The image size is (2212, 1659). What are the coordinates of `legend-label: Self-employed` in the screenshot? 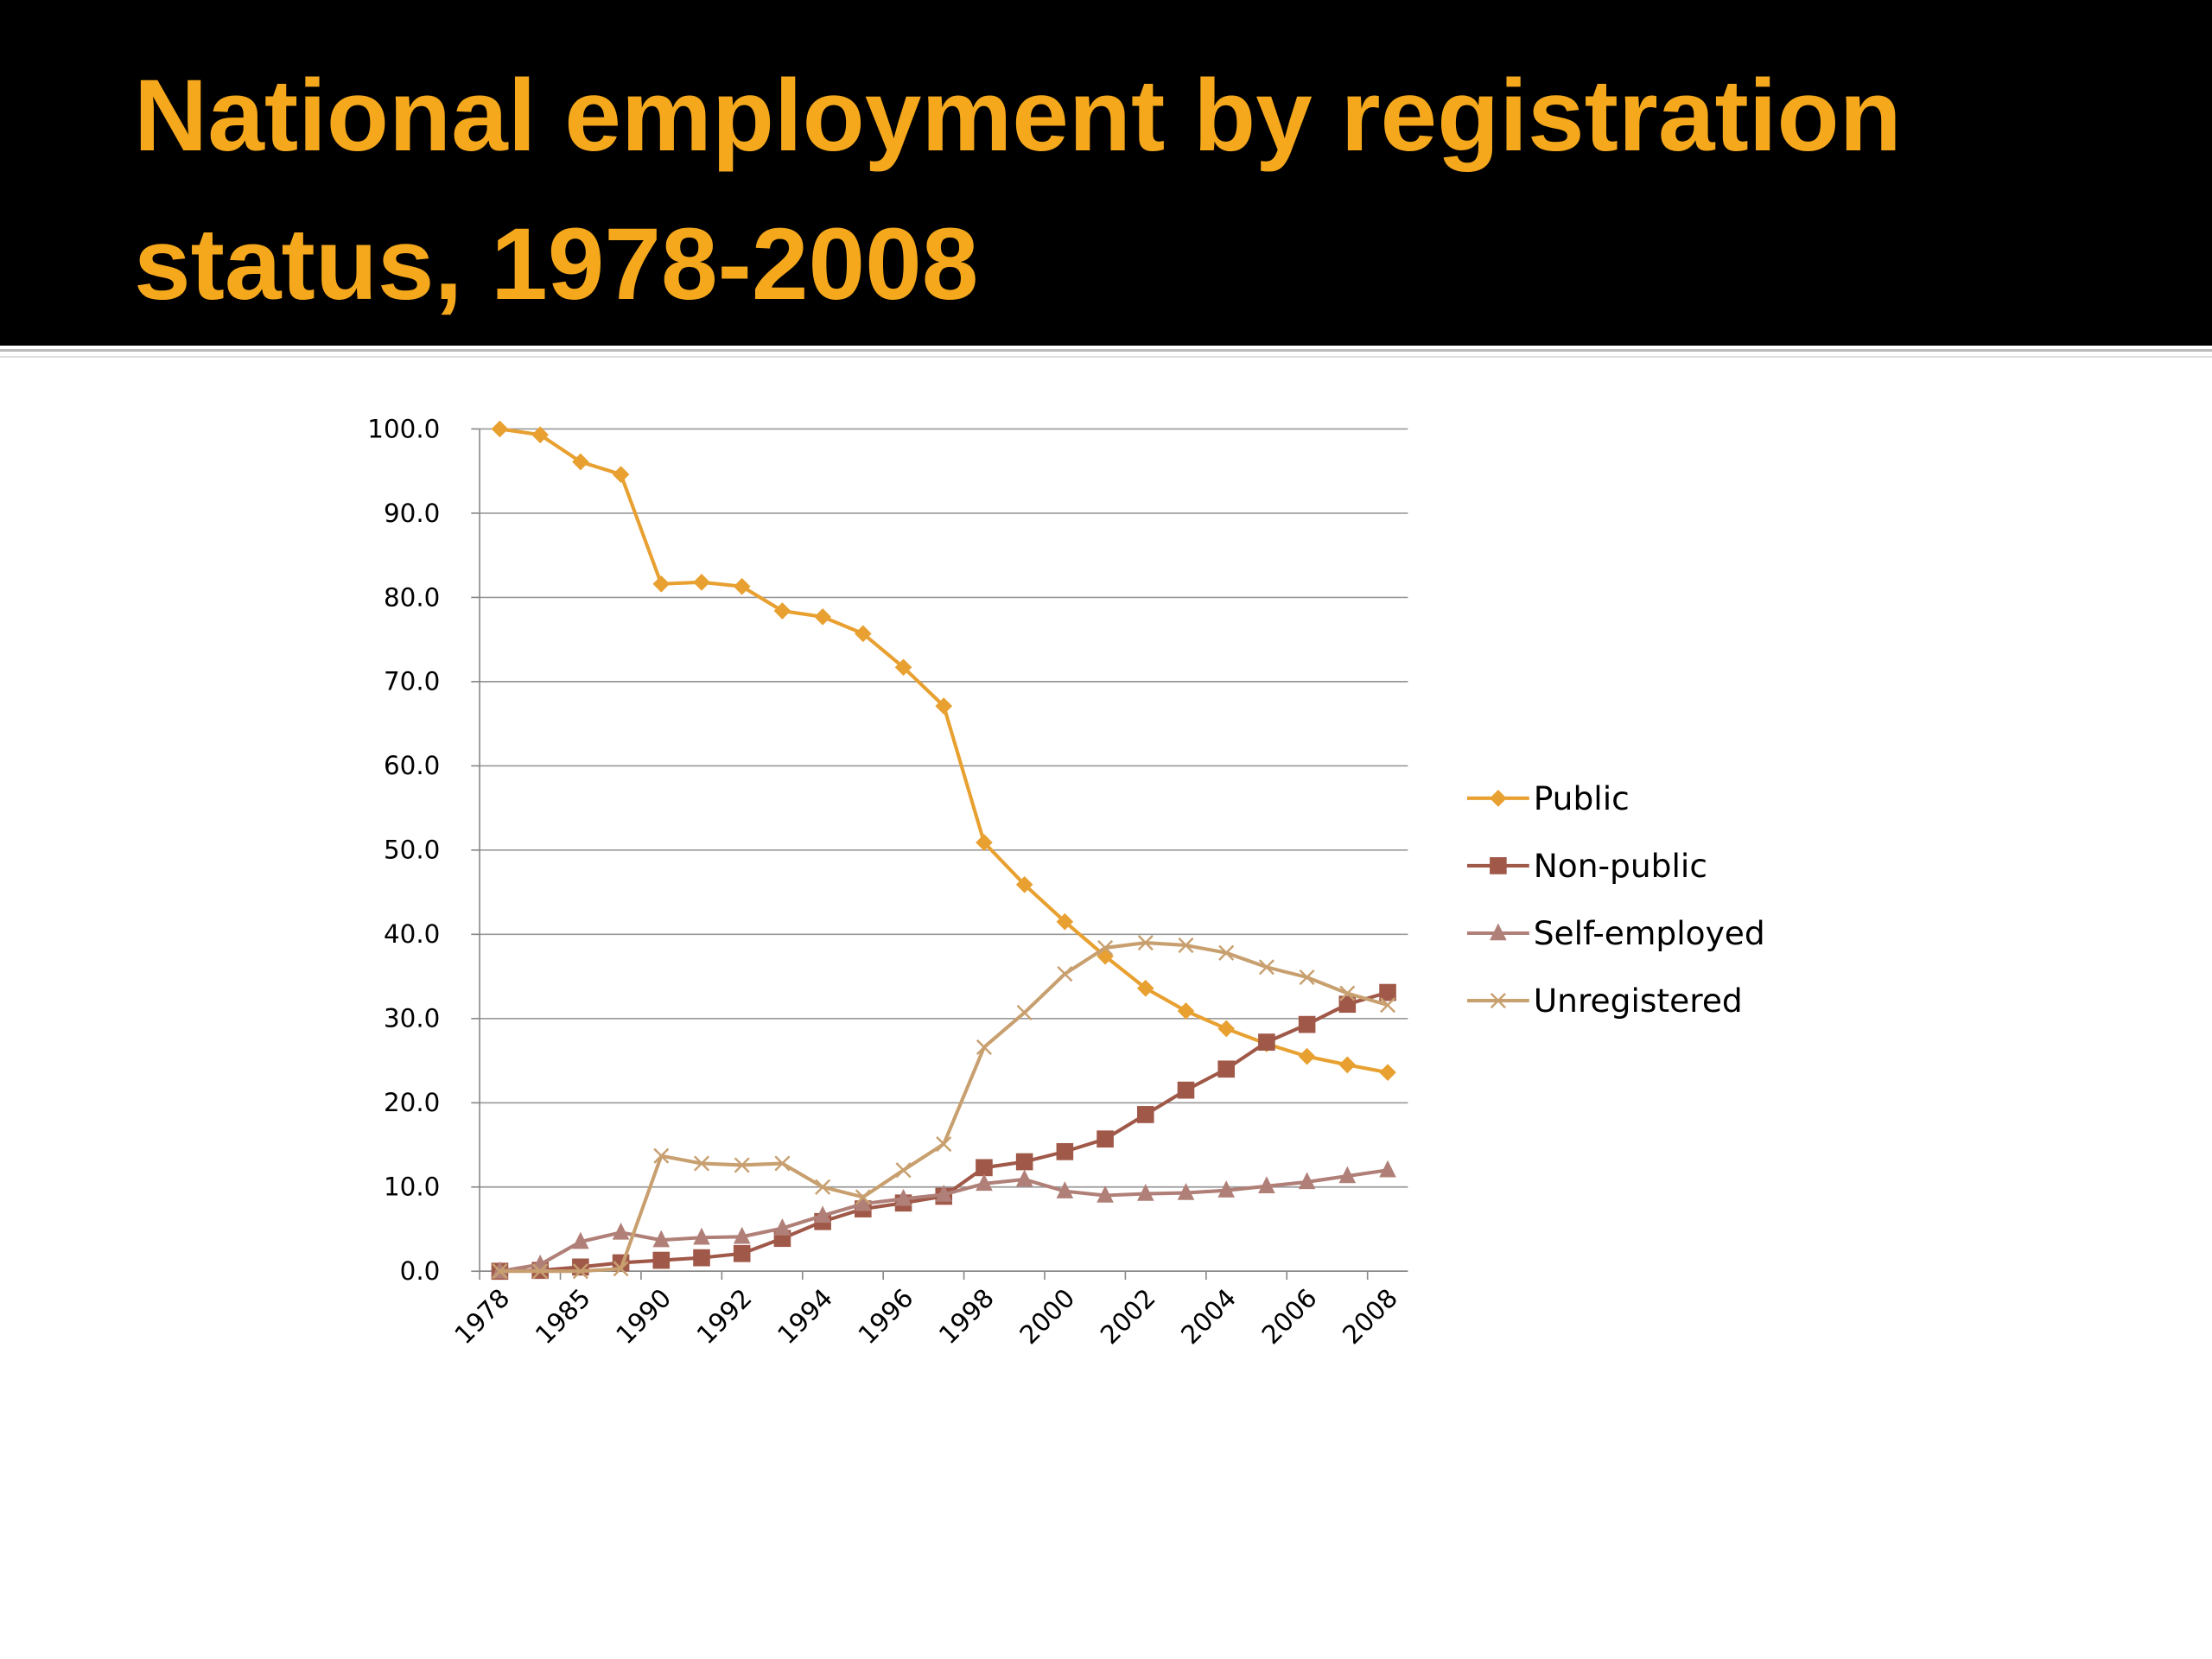 It's located at (1649, 933).